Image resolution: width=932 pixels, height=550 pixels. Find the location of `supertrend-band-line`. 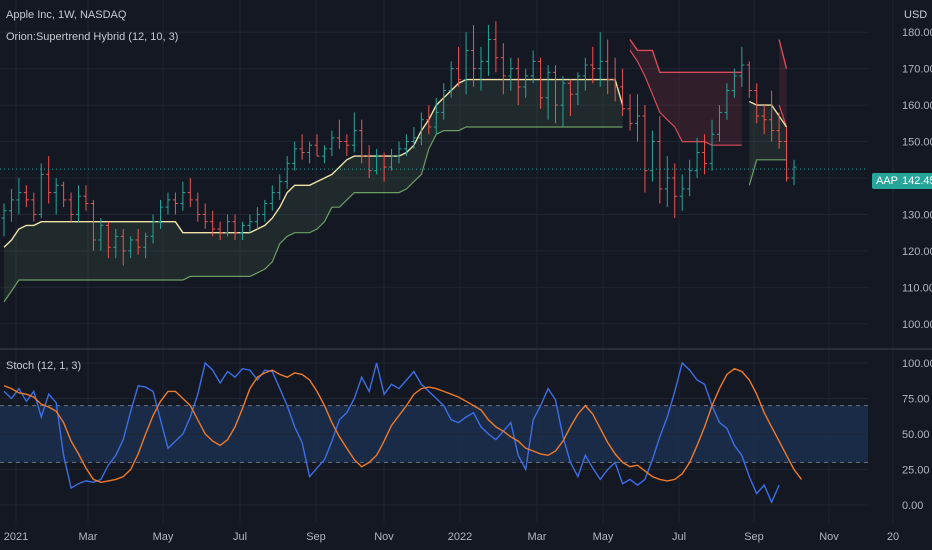

supertrend-band-line is located at coordinates (767, 172).